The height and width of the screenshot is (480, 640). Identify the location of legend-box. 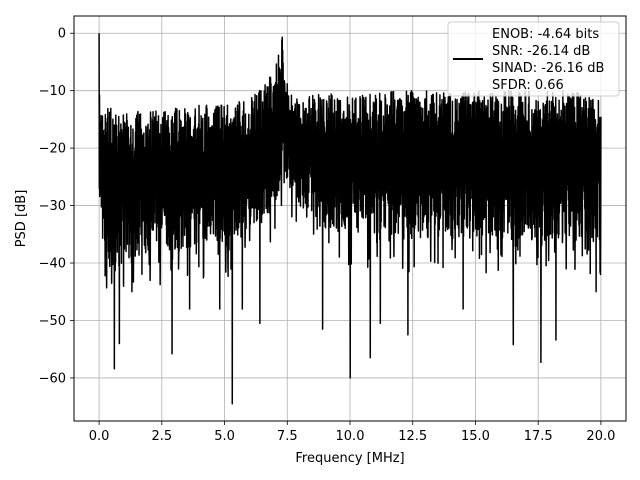
(533, 59).